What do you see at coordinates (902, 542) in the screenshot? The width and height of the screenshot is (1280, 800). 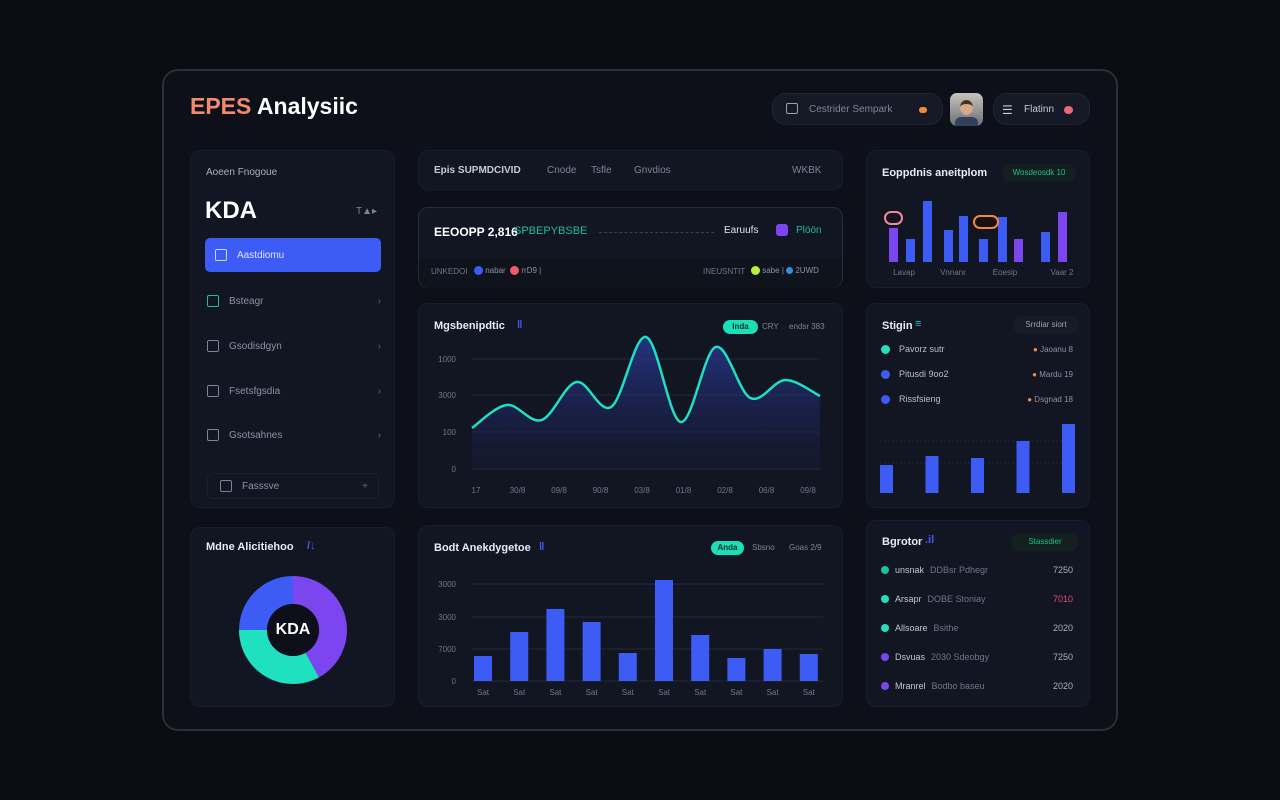 I see `list-title: Bgrotor` at bounding box center [902, 542].